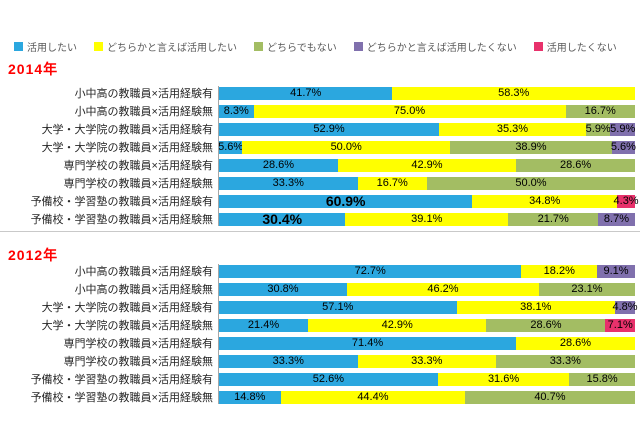  What do you see at coordinates (530, 183) in the screenshot?
I see `bar-segment-dochira-demo-nai: 50.0%` at bounding box center [530, 183].